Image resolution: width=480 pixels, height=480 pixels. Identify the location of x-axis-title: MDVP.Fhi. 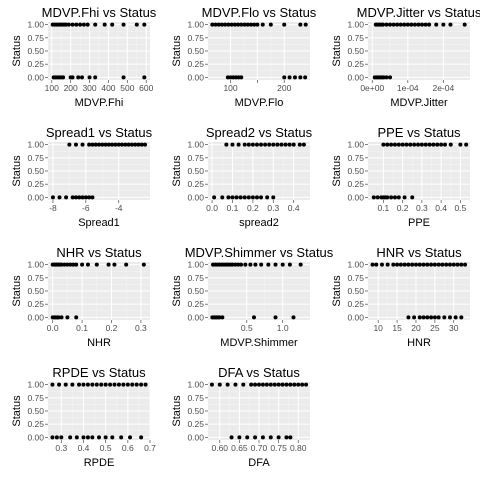
(99, 103).